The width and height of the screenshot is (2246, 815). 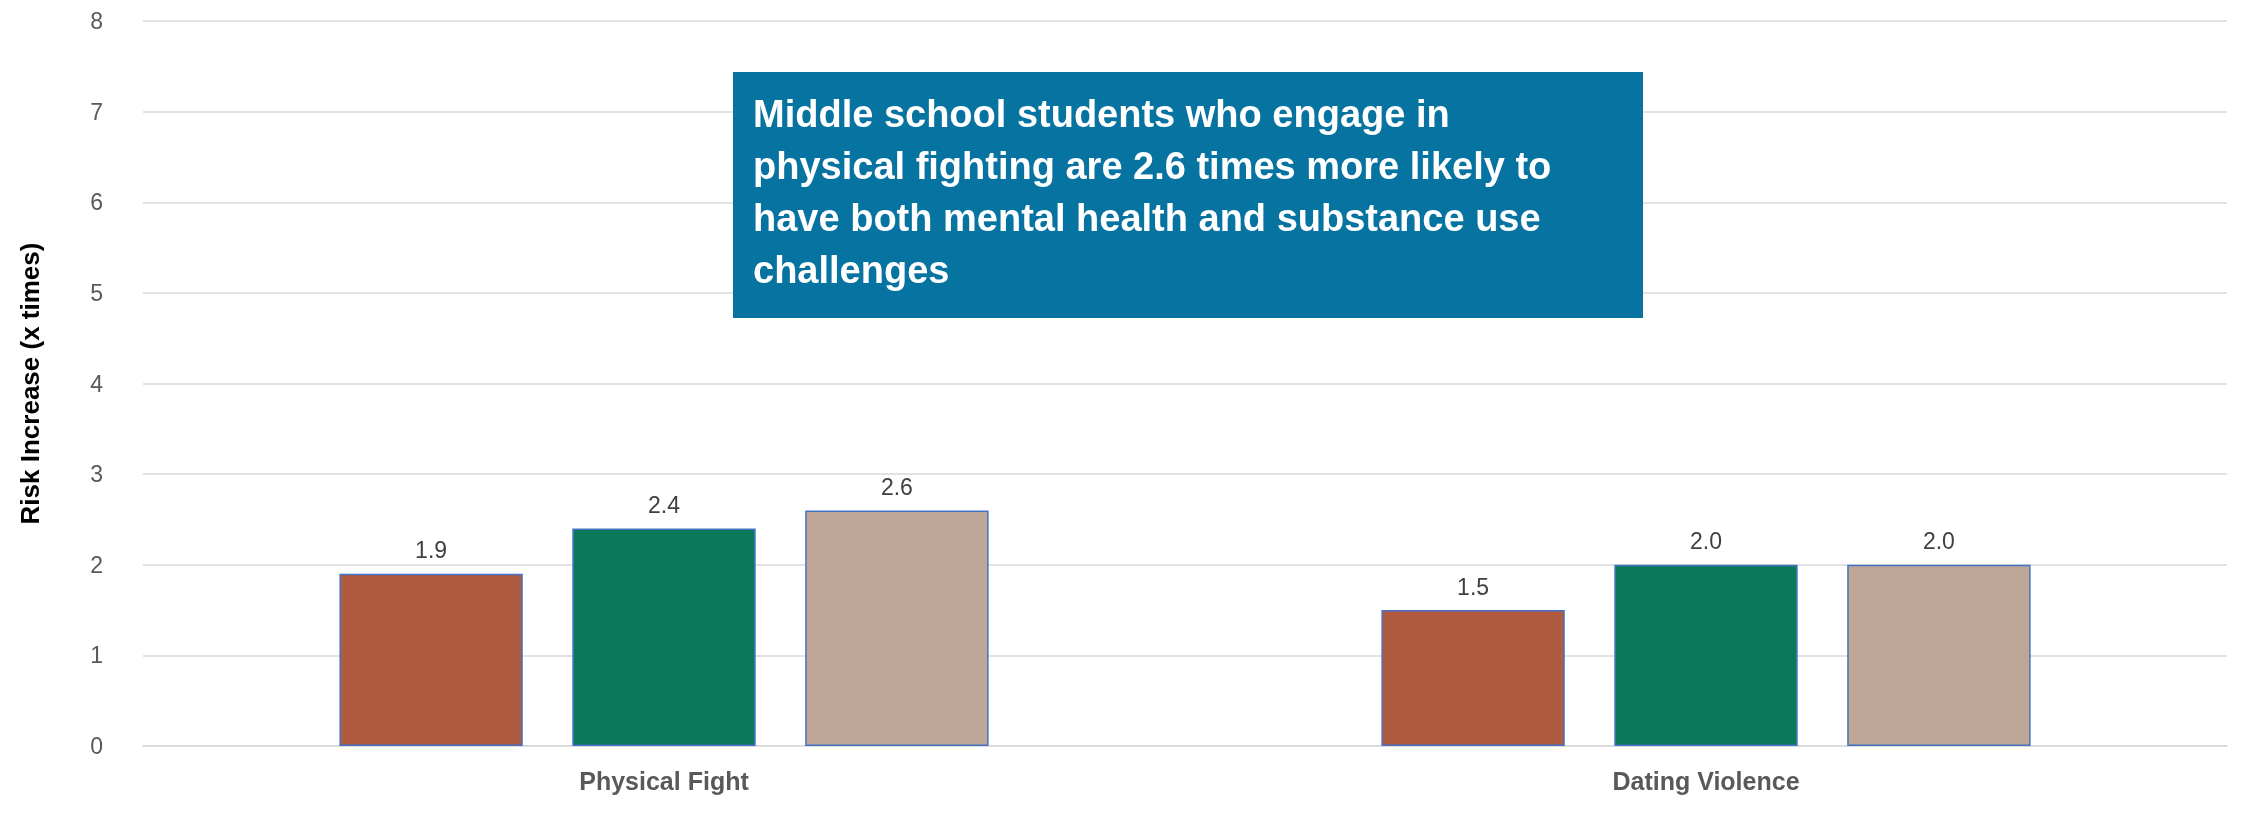 What do you see at coordinates (96, 292) in the screenshot?
I see `y-tick-label: 5` at bounding box center [96, 292].